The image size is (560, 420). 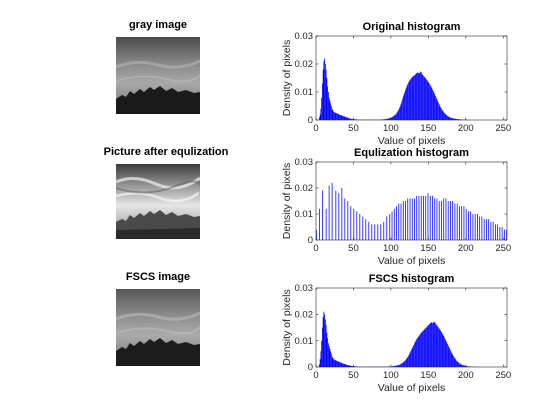 What do you see at coordinates (304, 315) in the screenshot?
I see `y-tick-label: 0.02` at bounding box center [304, 315].